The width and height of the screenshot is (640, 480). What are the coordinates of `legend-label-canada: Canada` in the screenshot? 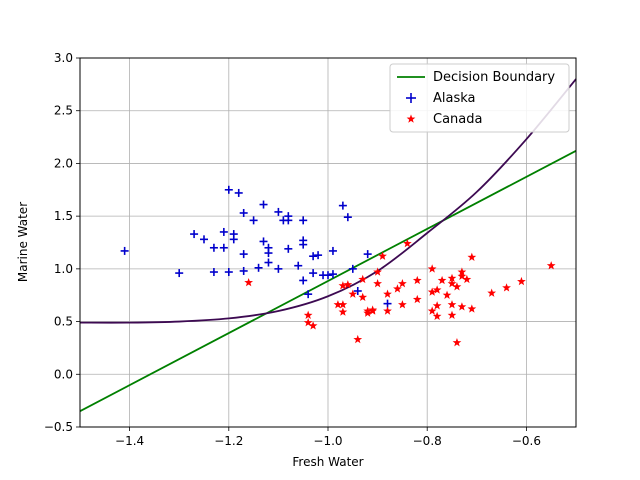 It's located at (457, 119).